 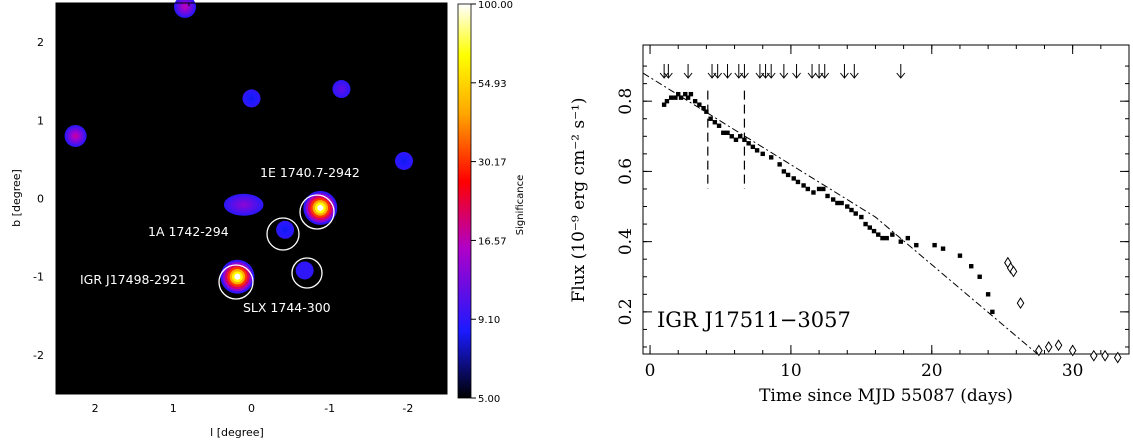 I want to click on map-y-tick-label: -1, so click(x=38, y=277).